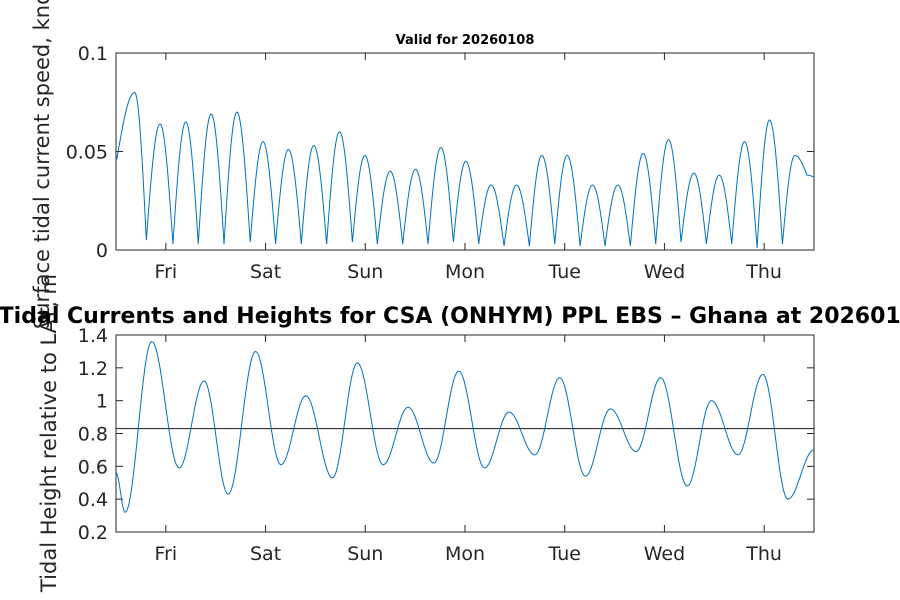  I want to click on current-speed-ytick-label: 0.1, so click(93, 54).